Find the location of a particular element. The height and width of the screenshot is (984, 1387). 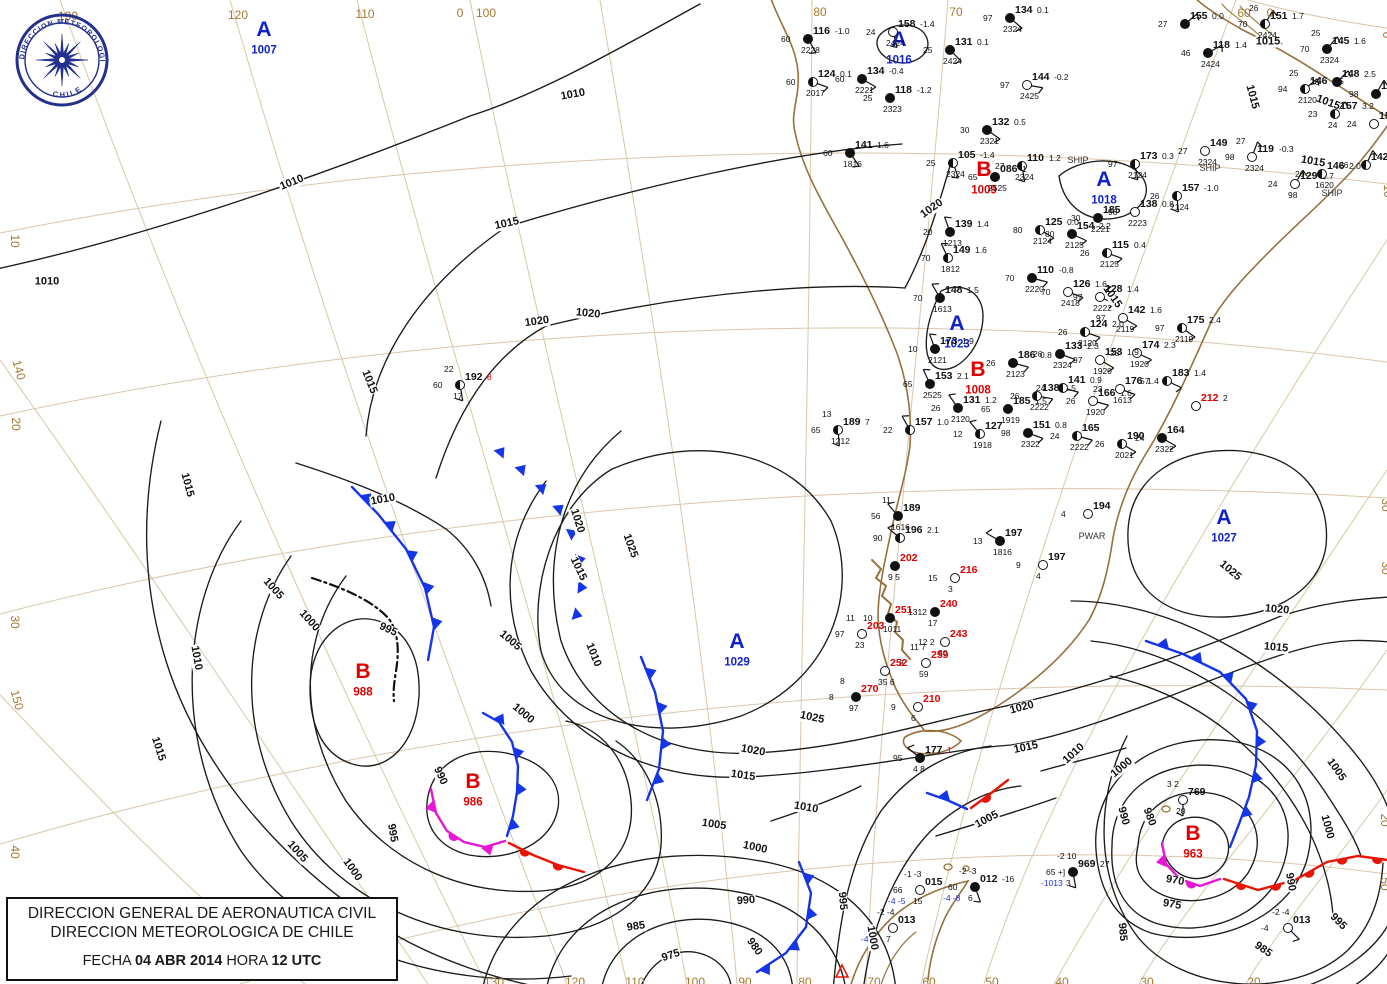

station-pressure: 154 is located at coordinates (1086, 226).